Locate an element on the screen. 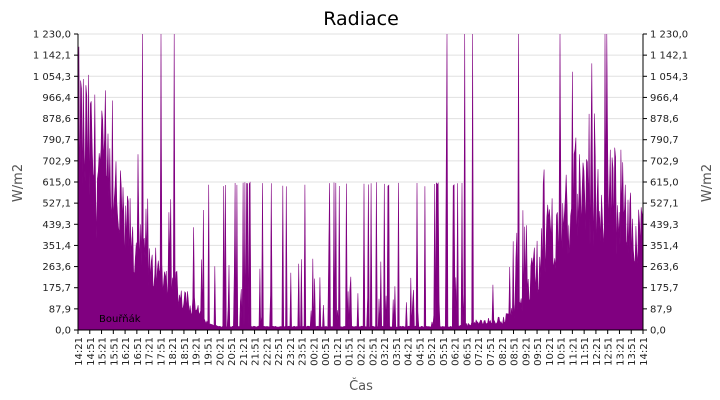 This screenshot has width=720, height=400. x-tick-label: 21:21 is located at coordinates (244, 351).